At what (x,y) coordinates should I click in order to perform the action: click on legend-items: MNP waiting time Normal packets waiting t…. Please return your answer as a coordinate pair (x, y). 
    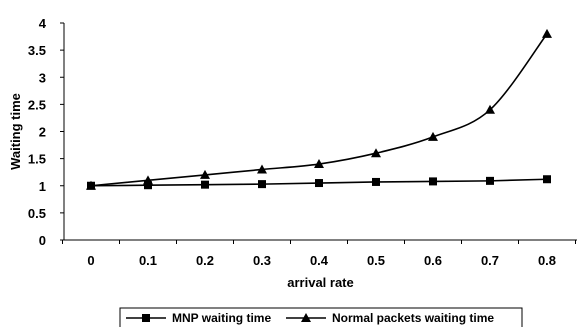
    Looking at the image, I should click on (310, 318).